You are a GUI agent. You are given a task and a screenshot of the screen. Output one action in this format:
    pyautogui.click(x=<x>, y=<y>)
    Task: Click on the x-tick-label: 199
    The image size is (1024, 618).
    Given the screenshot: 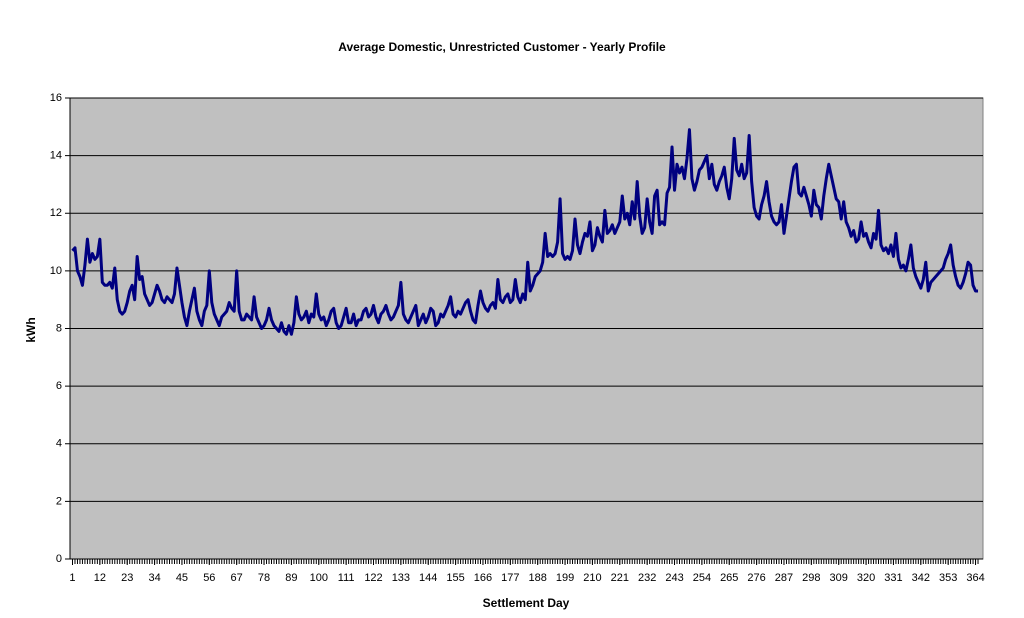 What is the action you would take?
    pyautogui.click(x=565, y=578)
    